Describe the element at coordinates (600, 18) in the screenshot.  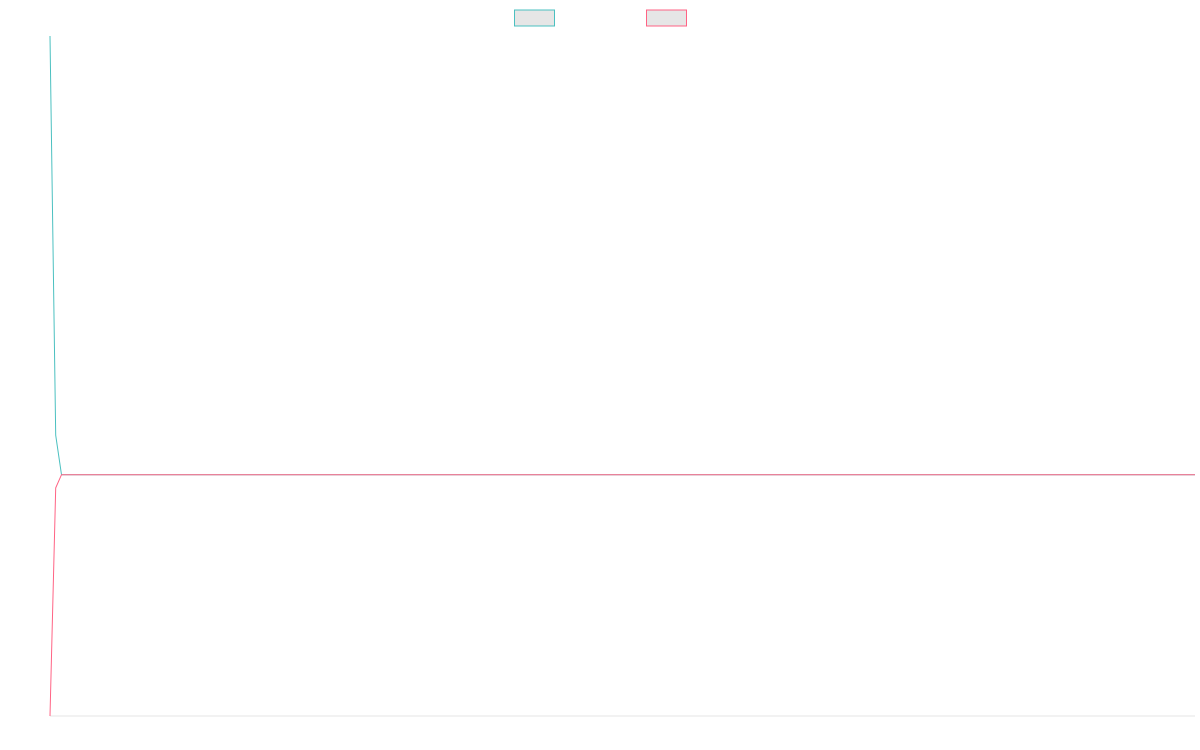
I see `legend` at that location.